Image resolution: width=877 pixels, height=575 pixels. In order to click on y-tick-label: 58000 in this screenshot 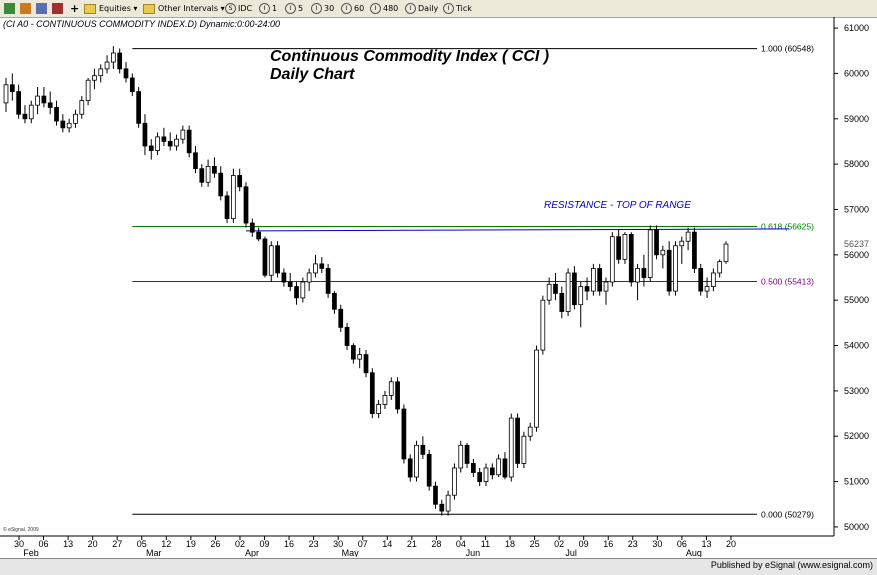, I will do `click(856, 164)`.